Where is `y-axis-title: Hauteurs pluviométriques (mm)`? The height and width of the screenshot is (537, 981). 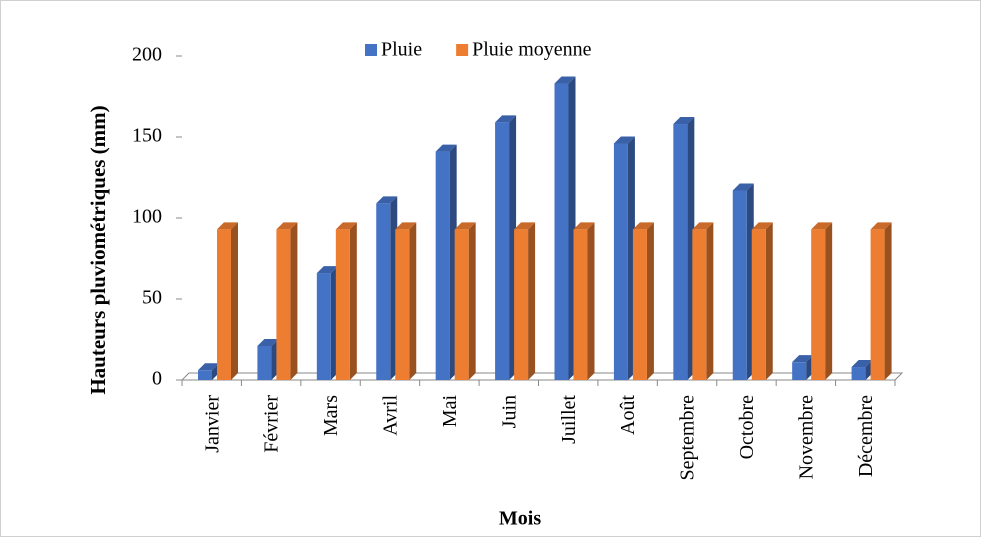 y-axis-title: Hauteurs pluviométriques (mm) is located at coordinates (98, 249).